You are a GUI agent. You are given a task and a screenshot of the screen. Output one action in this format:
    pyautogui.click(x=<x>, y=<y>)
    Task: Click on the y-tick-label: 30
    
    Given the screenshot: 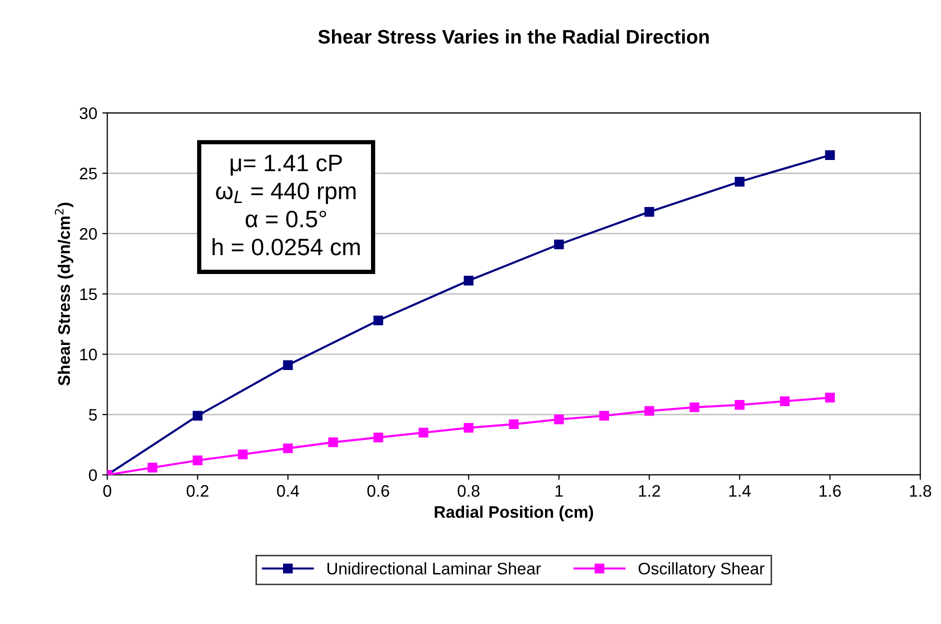 What is the action you would take?
    pyautogui.click(x=88, y=113)
    